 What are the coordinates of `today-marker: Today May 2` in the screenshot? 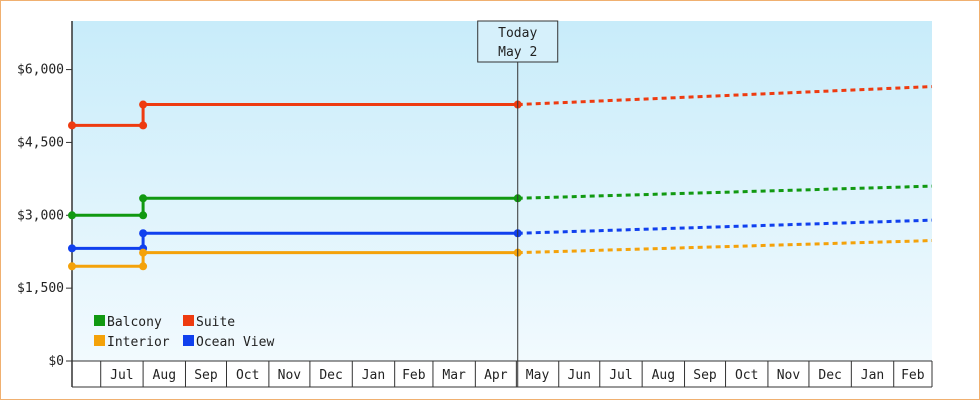 It's located at (518, 203).